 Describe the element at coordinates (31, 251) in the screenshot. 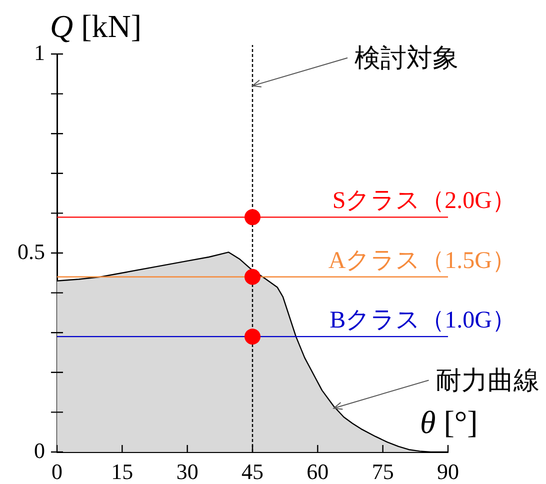

I see `y-tick-label: 0.5` at that location.